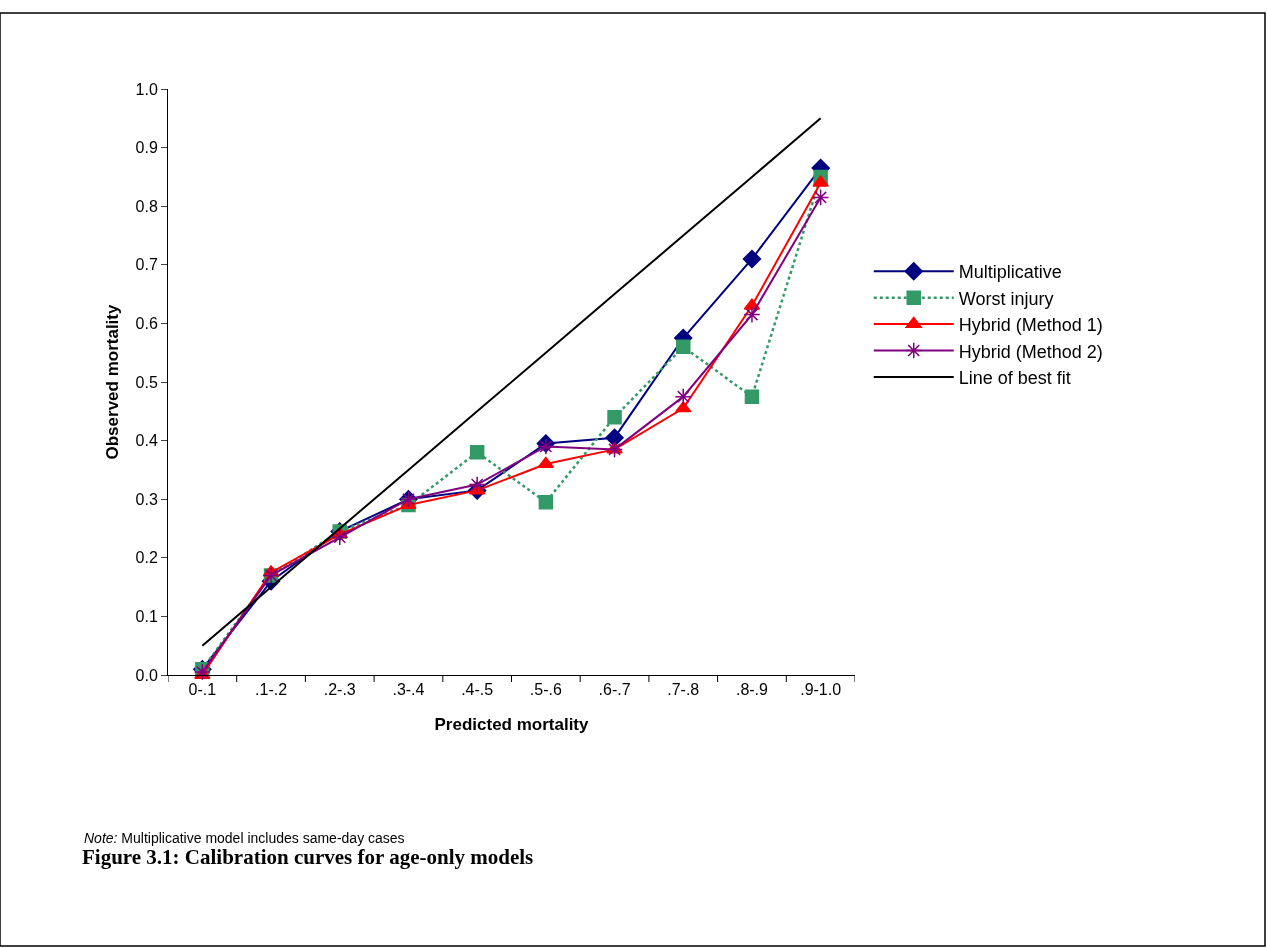 The image size is (1267, 948). Describe the element at coordinates (512, 724) in the screenshot. I see `x-axis-title: Predicted mortality` at that location.